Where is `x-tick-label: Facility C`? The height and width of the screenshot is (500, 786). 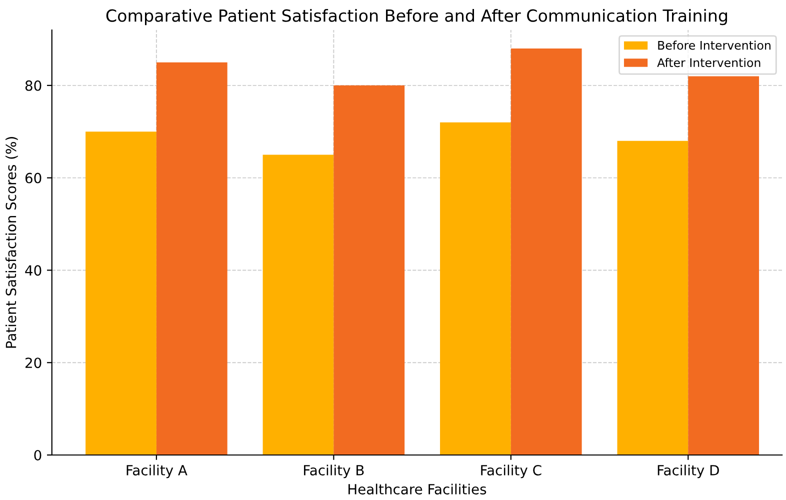 x-tick-label: Facility C is located at coordinates (511, 471).